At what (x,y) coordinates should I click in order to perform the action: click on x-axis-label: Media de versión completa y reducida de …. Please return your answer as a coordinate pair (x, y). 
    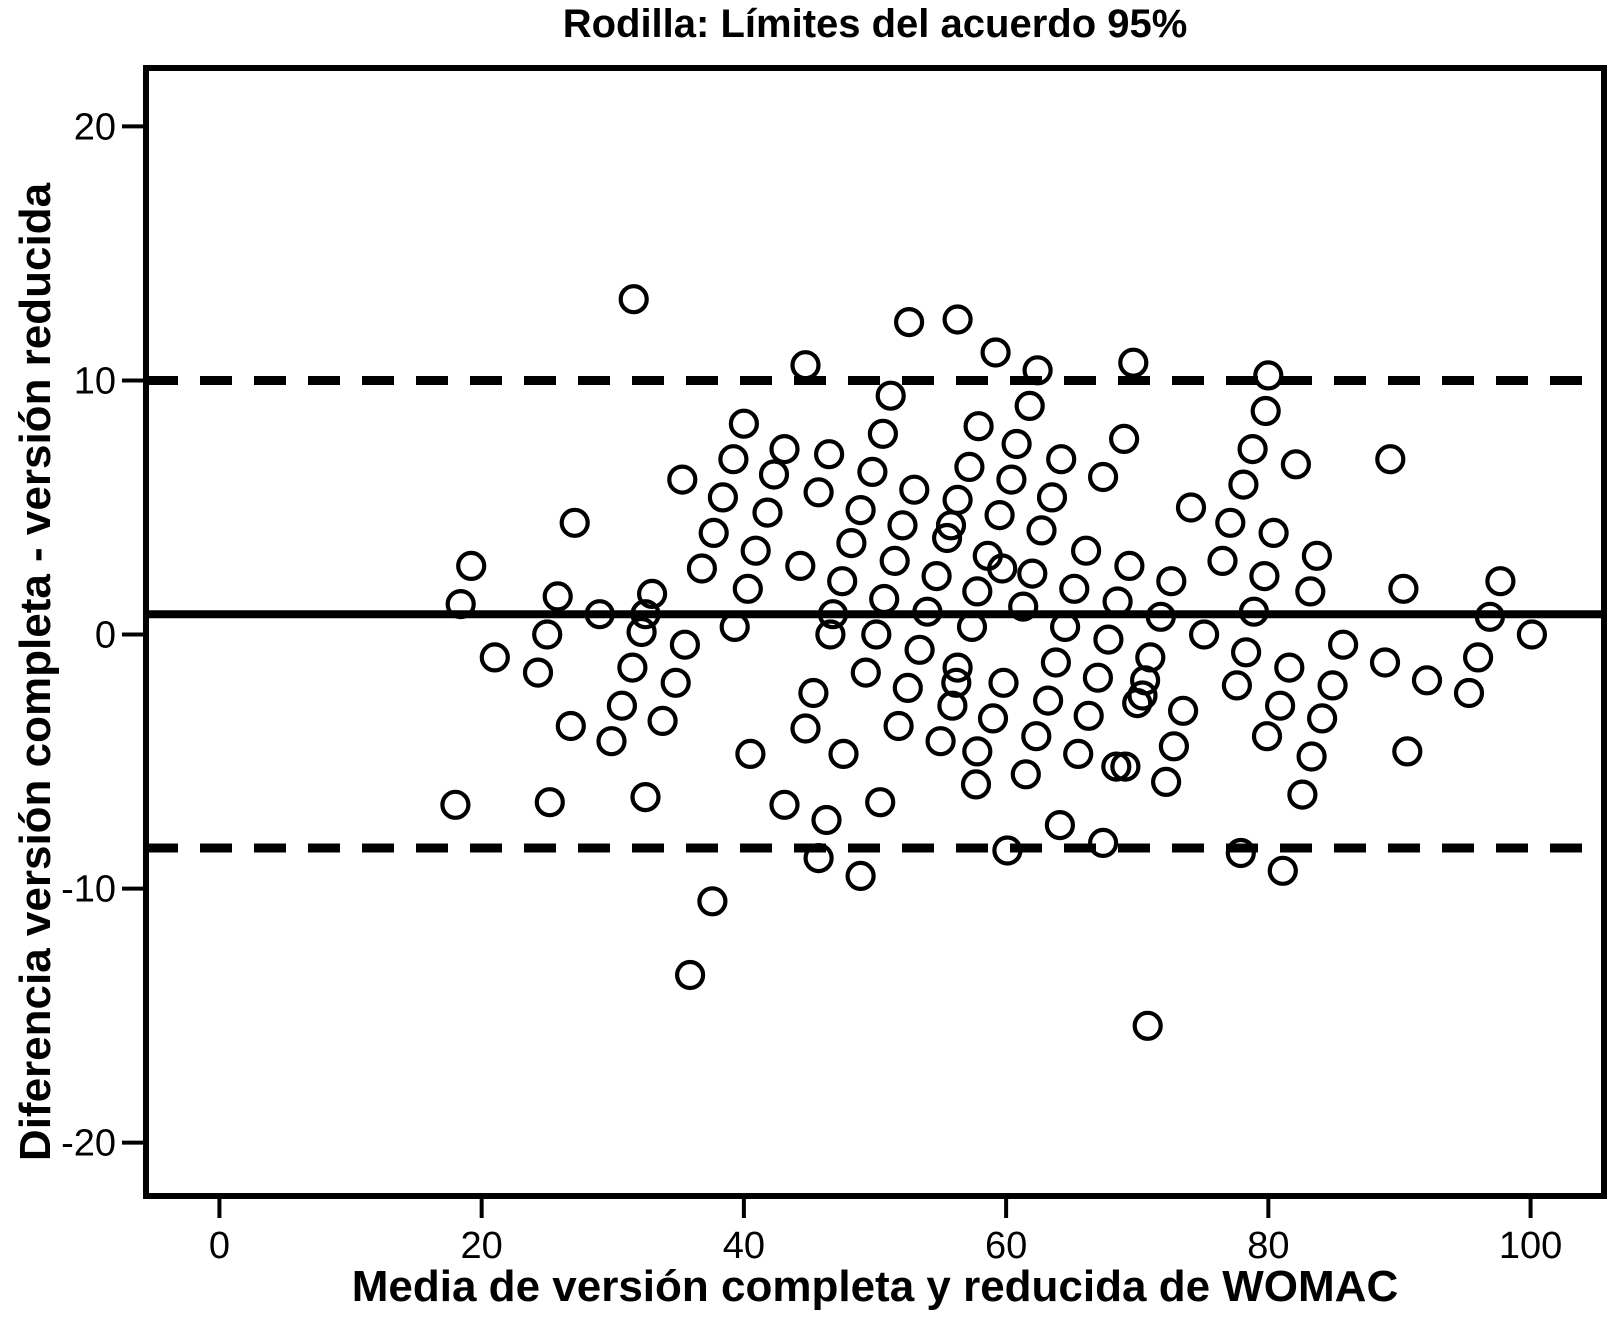
    Looking at the image, I should click on (875, 1286).